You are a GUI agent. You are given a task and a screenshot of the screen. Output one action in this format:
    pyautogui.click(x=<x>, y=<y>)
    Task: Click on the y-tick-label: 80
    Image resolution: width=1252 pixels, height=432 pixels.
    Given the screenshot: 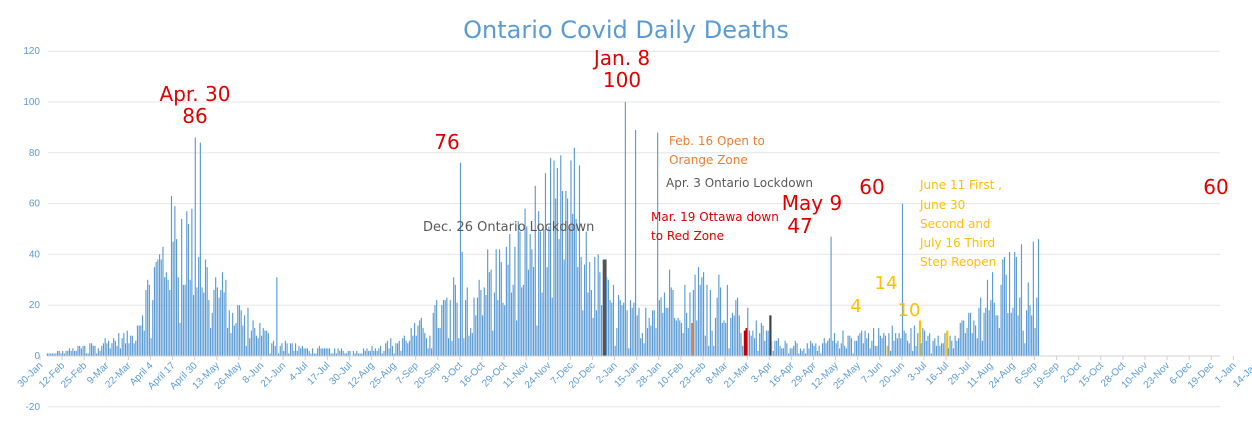 What is the action you would take?
    pyautogui.click(x=35, y=153)
    